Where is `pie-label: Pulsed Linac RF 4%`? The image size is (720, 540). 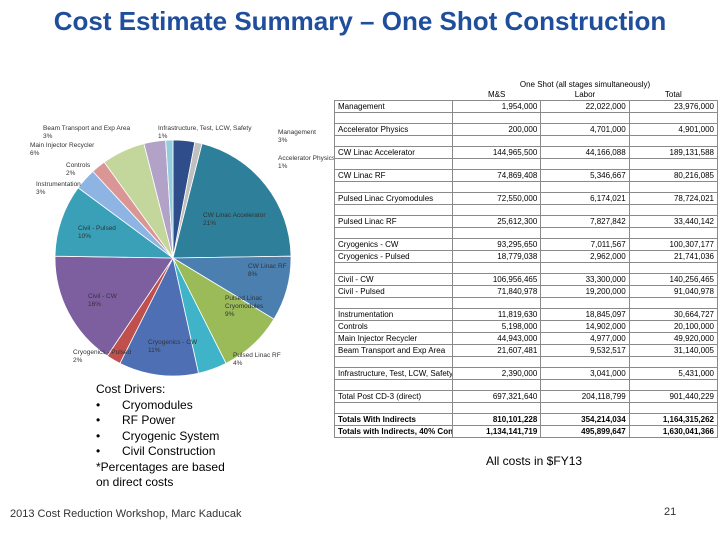 pie-label: Pulsed Linac RF 4% is located at coordinates (257, 359).